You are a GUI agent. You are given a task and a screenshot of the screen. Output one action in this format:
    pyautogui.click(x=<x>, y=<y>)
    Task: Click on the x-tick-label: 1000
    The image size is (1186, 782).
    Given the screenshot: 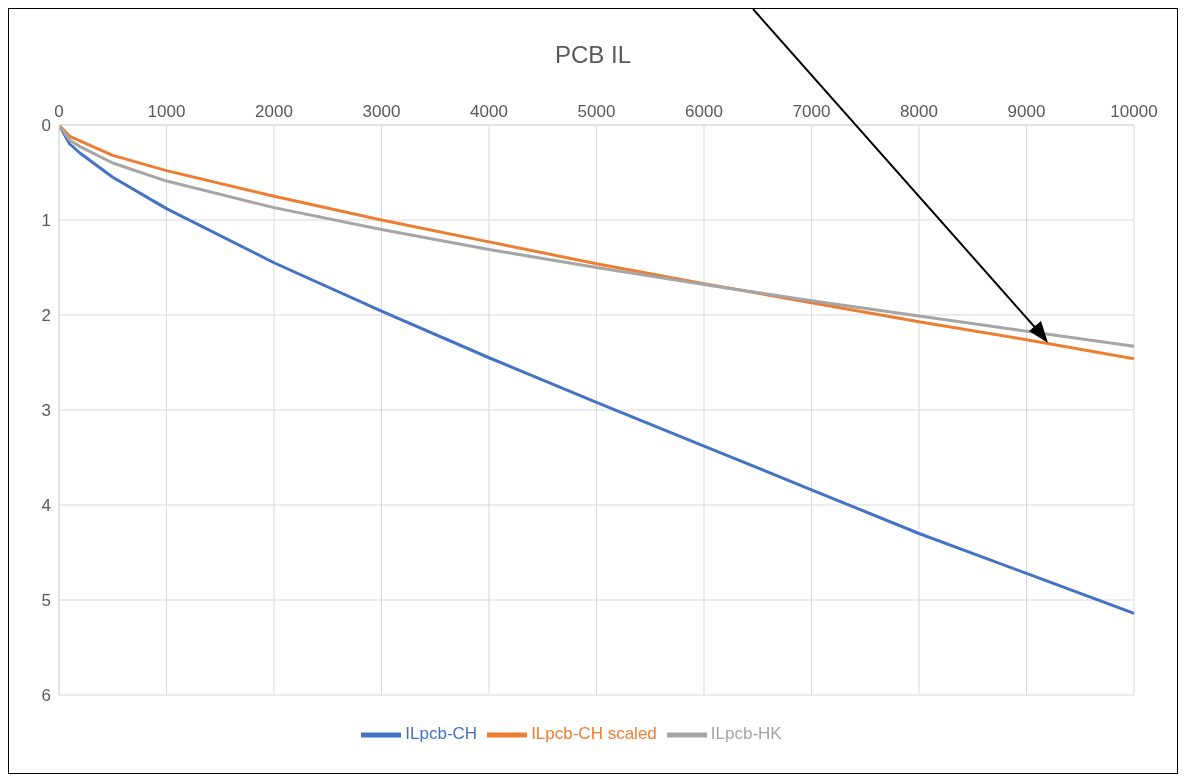 What is the action you would take?
    pyautogui.click(x=166, y=111)
    